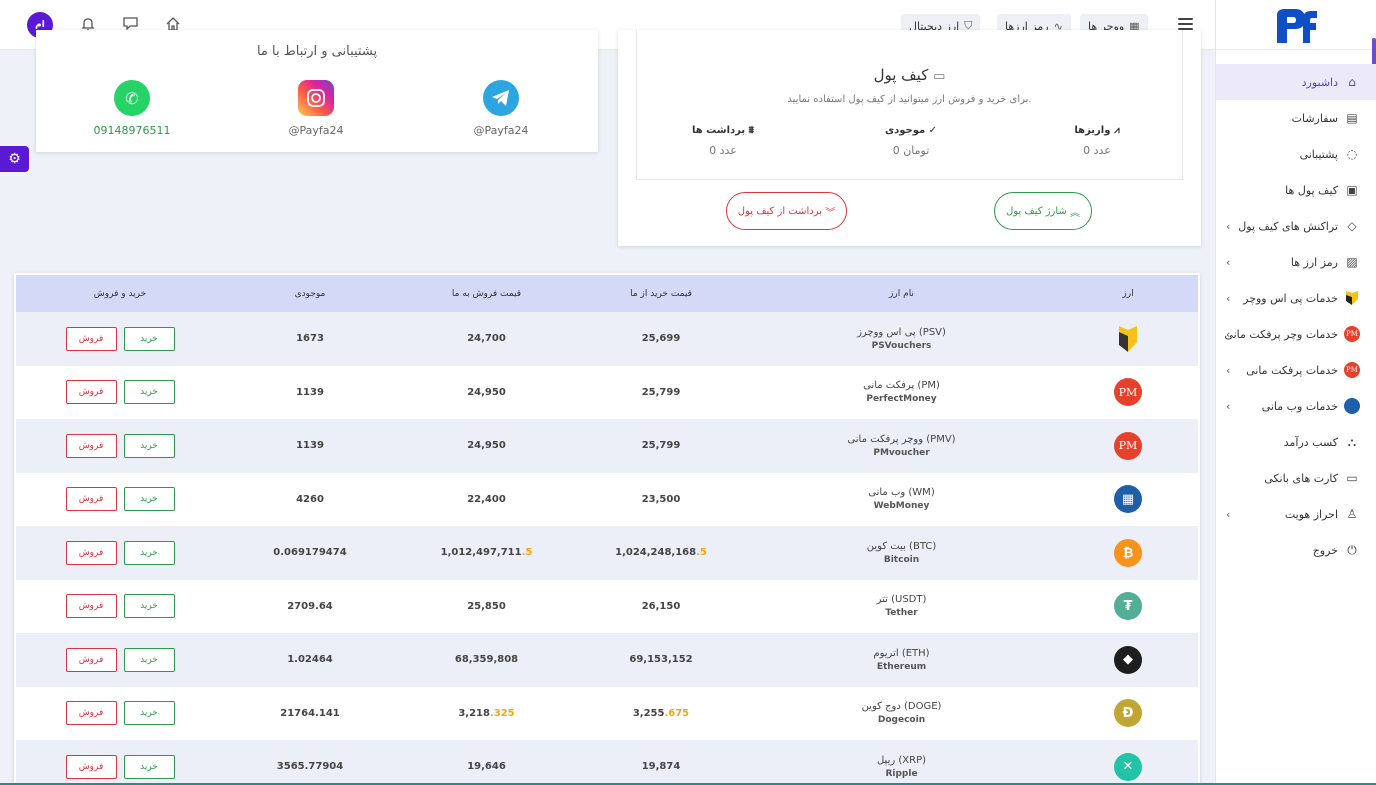 Image resolution: width=1376 pixels, height=785 pixels. Describe the element at coordinates (1296, 298) in the screenshot. I see `sidebar-item-6: ‹ خدمات پی اس ووچر` at that location.